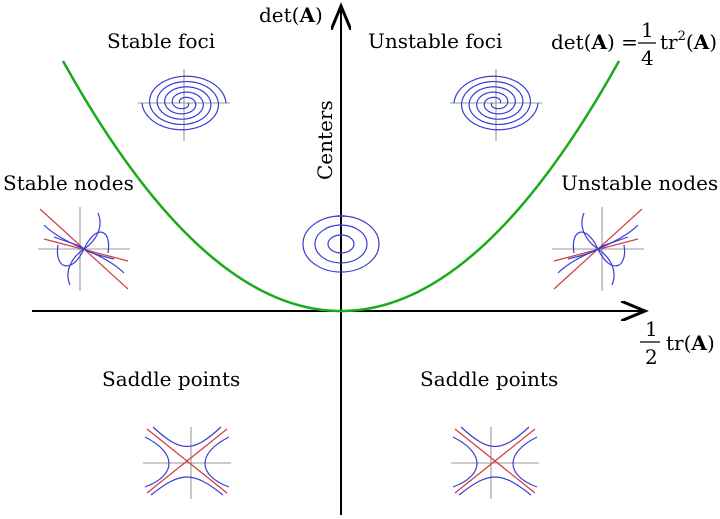 Image resolution: width=720 pixels, height=519 pixels. What do you see at coordinates (187, 462) in the screenshot?
I see `saddle-portrait-left` at bounding box center [187, 462].